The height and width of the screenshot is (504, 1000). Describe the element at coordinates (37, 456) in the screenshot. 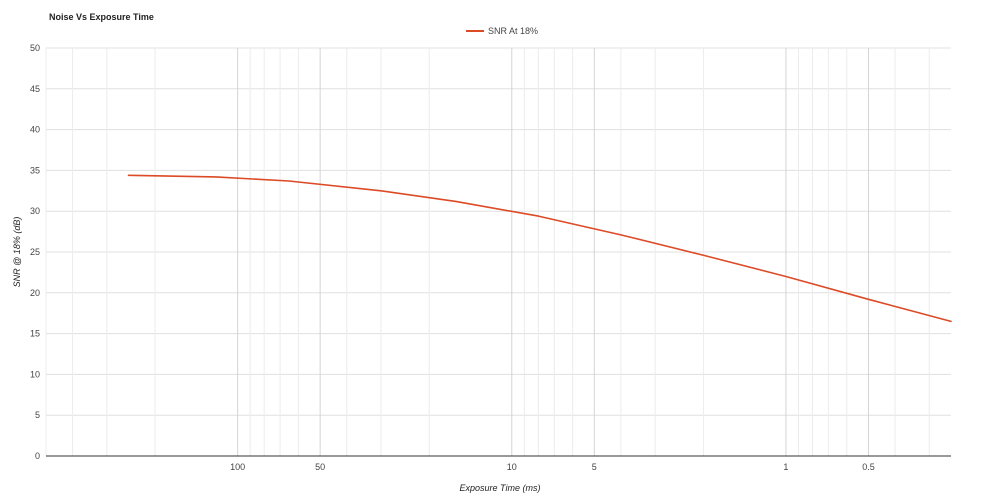

I see `y-tick-label: 0` at that location.